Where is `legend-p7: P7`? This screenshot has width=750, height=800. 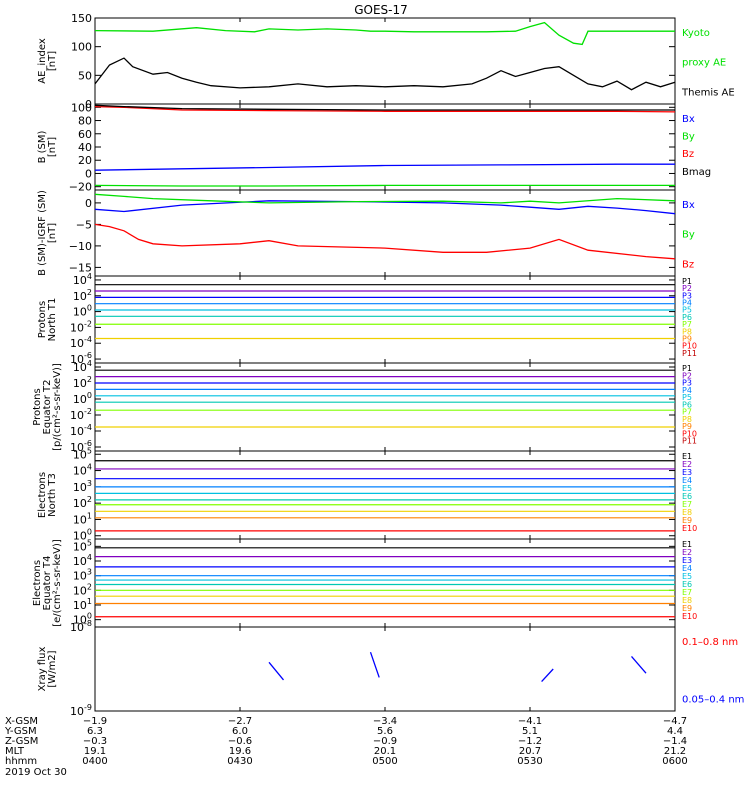 legend-p7: P7 is located at coordinates (687, 412).